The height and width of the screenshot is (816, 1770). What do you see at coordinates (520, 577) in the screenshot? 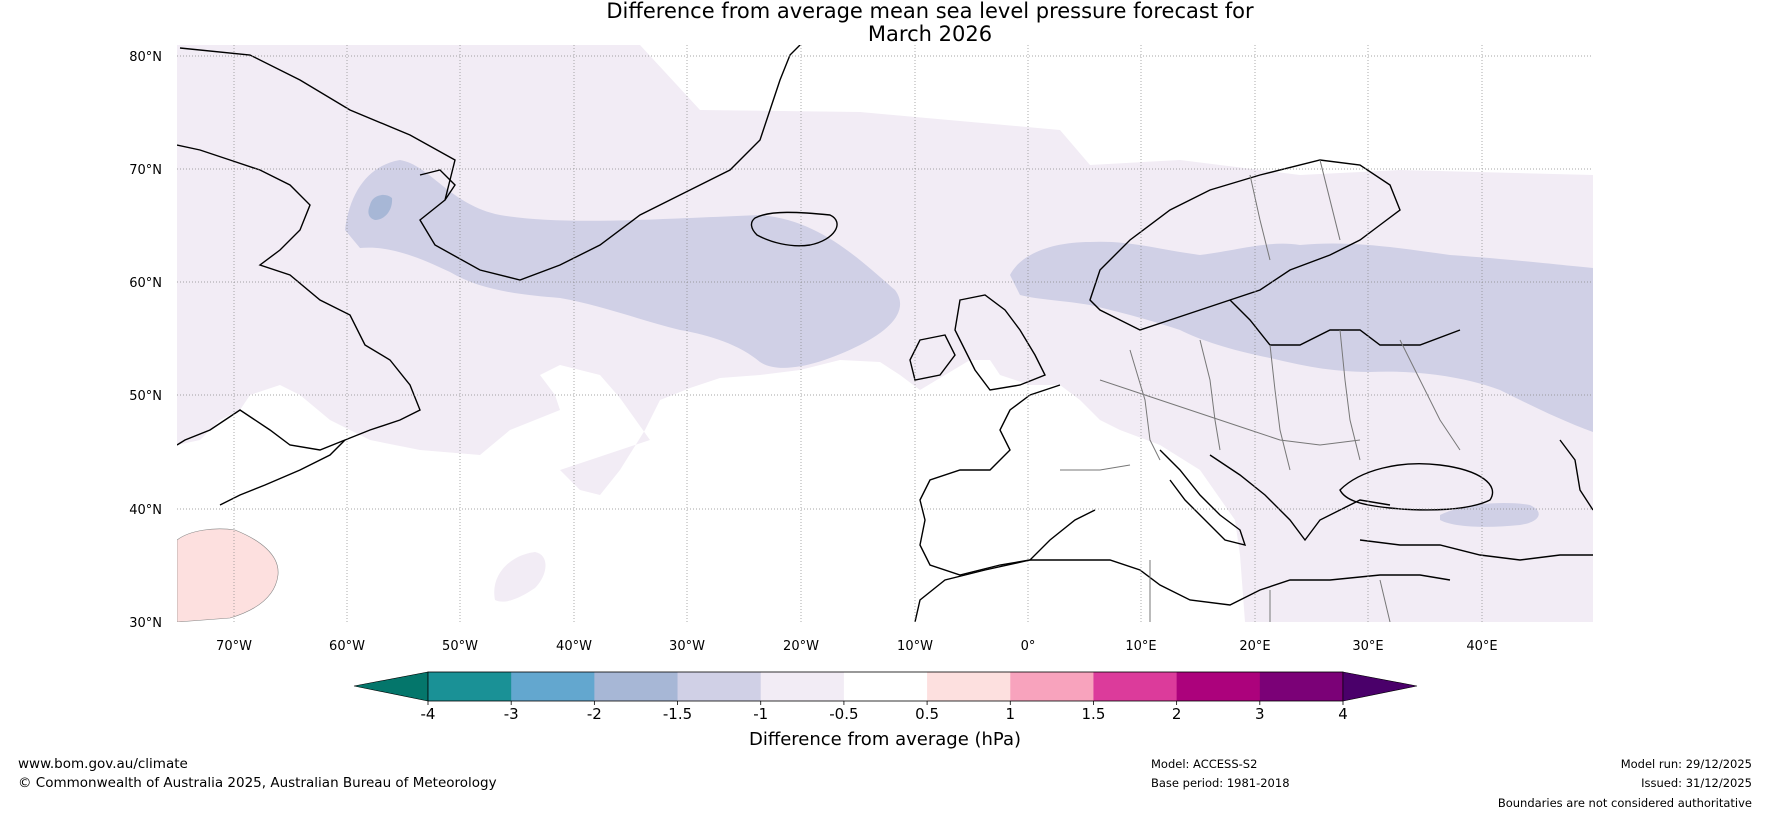
I see `anomaly-blob-atlantic` at bounding box center [520, 577].